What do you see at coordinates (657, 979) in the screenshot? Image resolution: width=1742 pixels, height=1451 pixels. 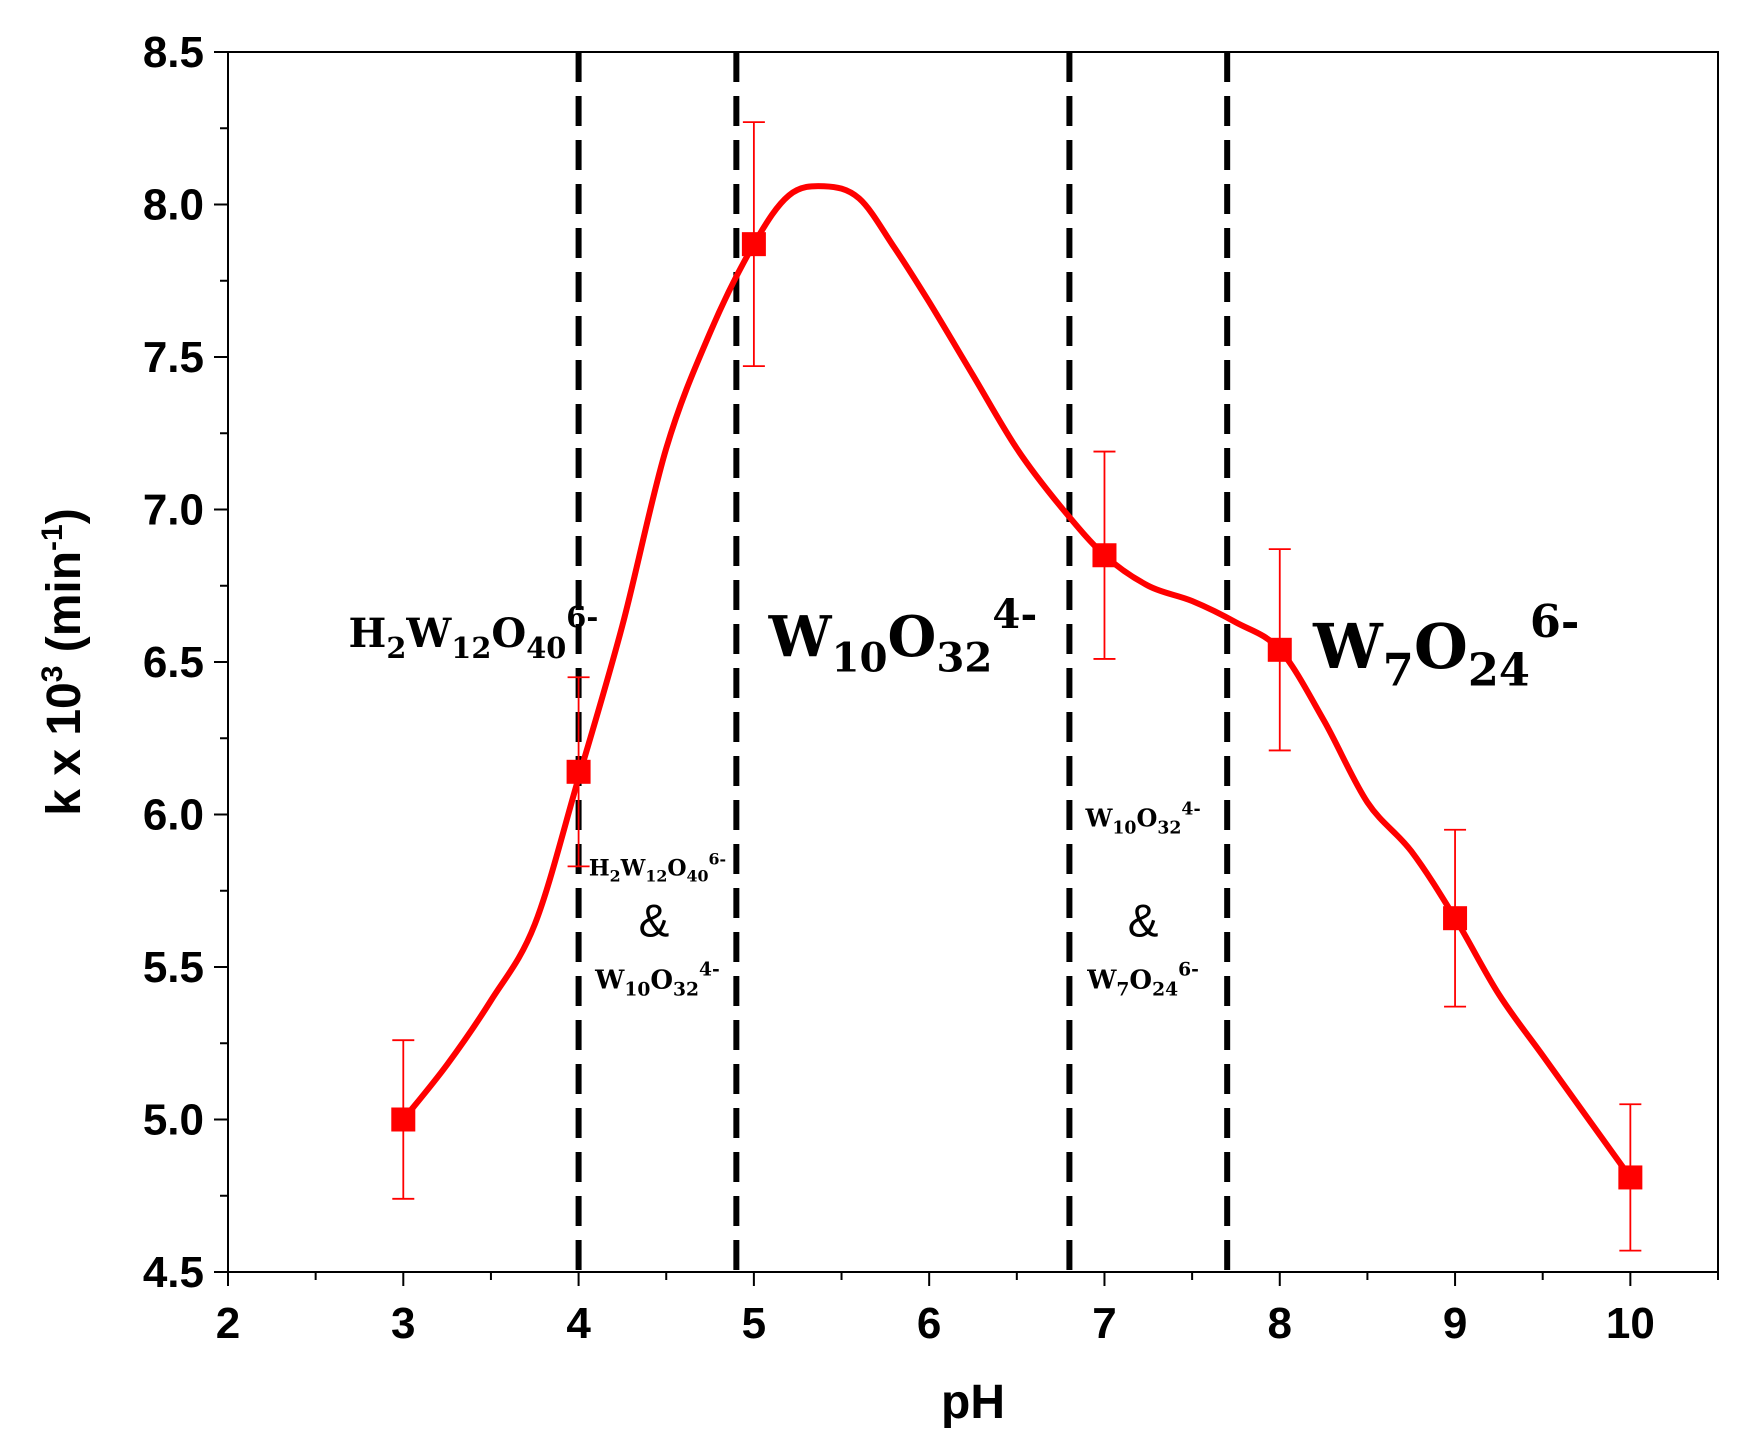 I see `mix1-w10o32: W10O324-` at bounding box center [657, 979].